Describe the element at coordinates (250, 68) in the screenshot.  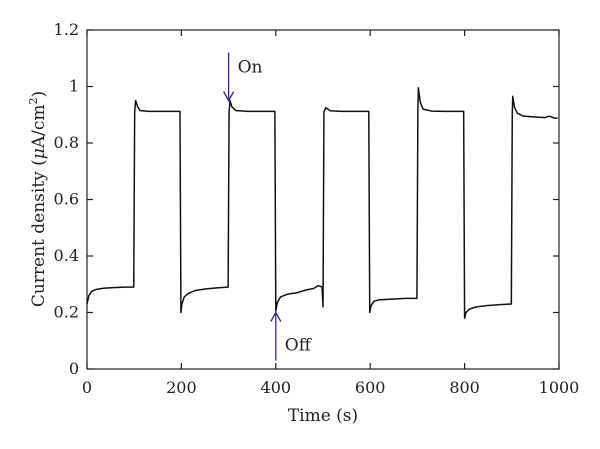
I see `annotation-label: On` at that location.